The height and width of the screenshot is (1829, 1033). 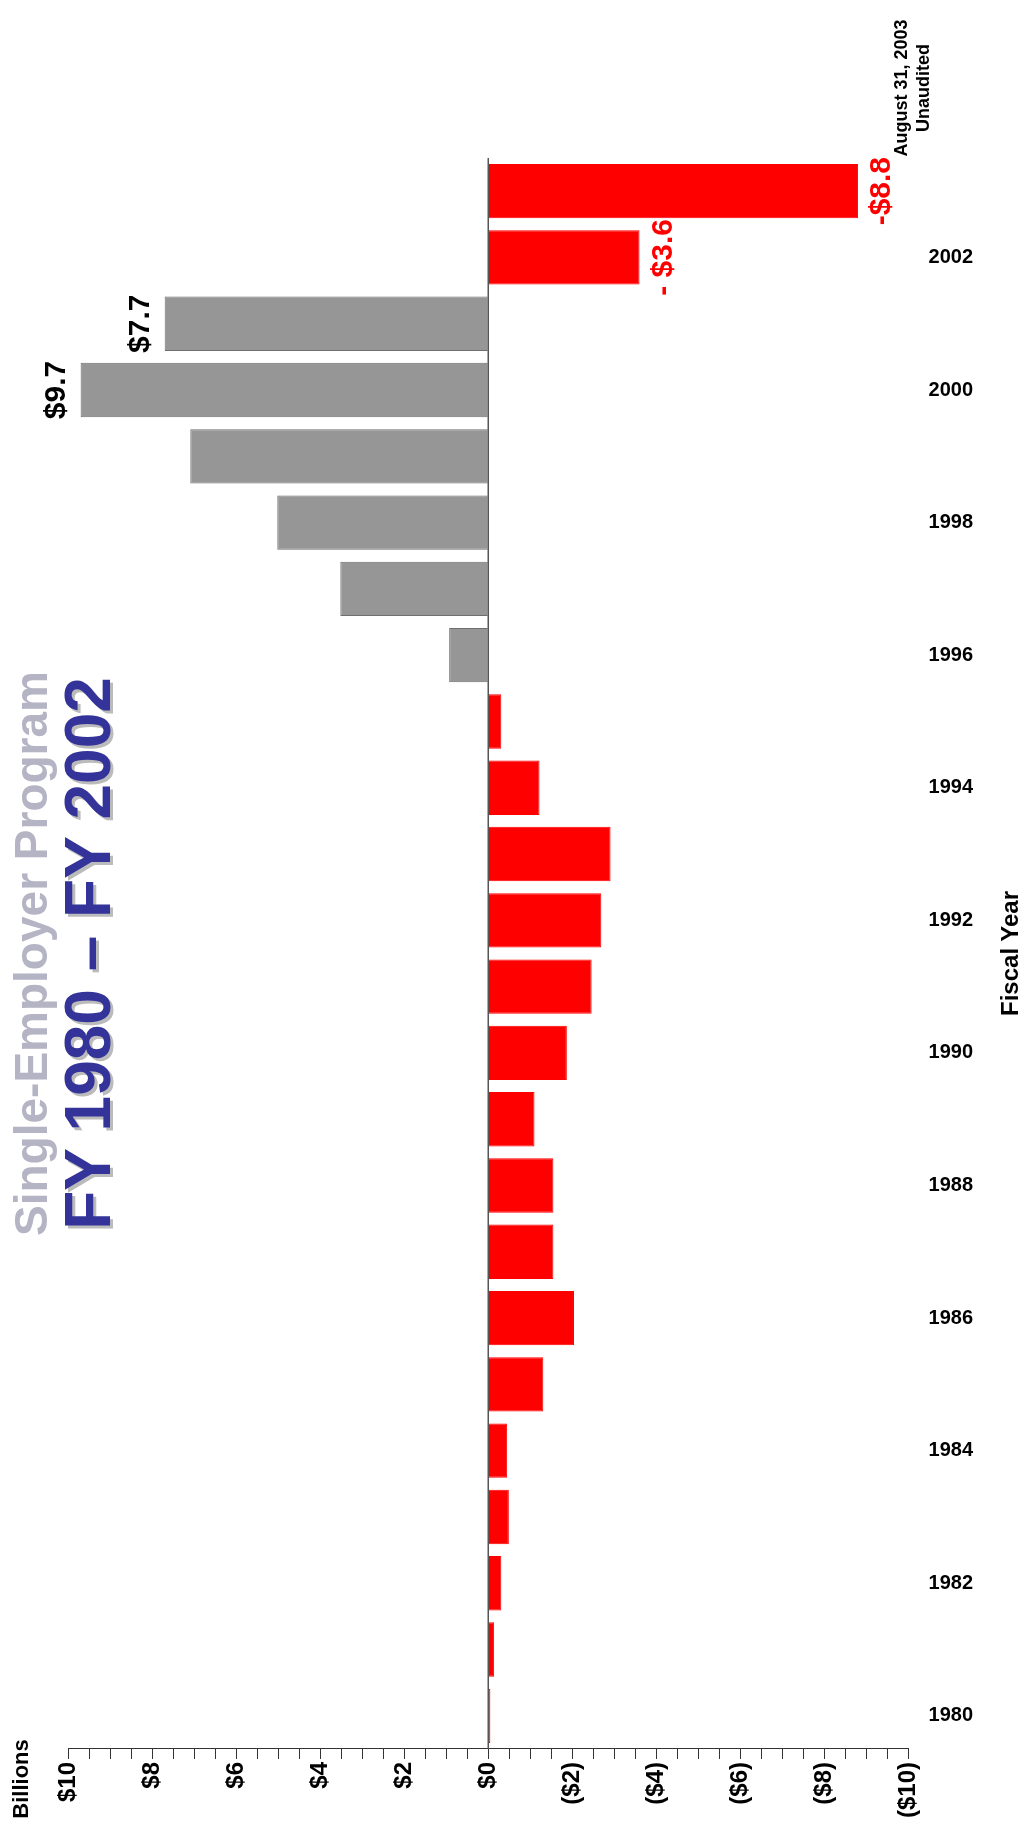 I want to click on x-tick-label: ($10), so click(x=907, y=1789).